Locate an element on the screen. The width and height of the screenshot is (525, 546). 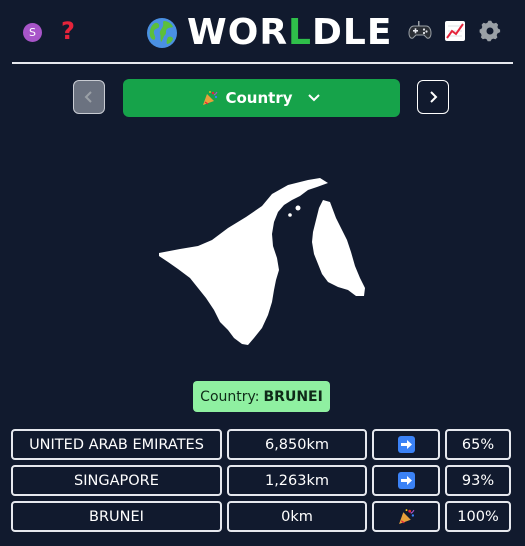
guess-distance: 1,263km is located at coordinates (297, 480).